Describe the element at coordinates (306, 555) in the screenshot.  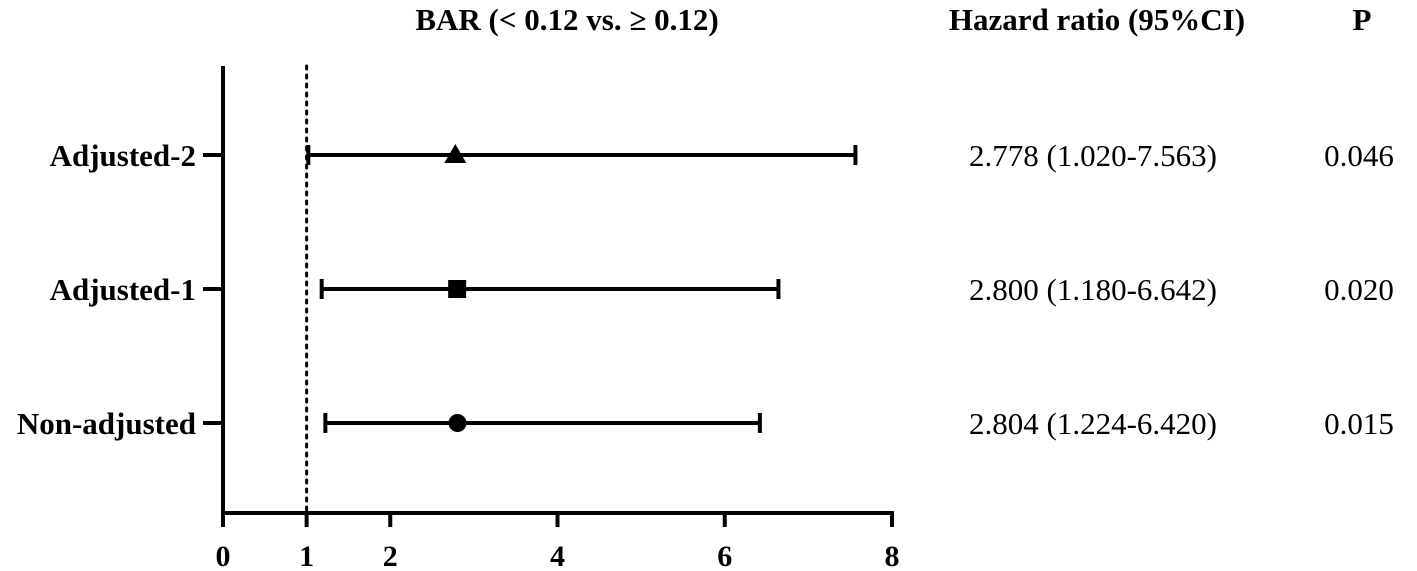
I see `x-tick-label: 1` at that location.